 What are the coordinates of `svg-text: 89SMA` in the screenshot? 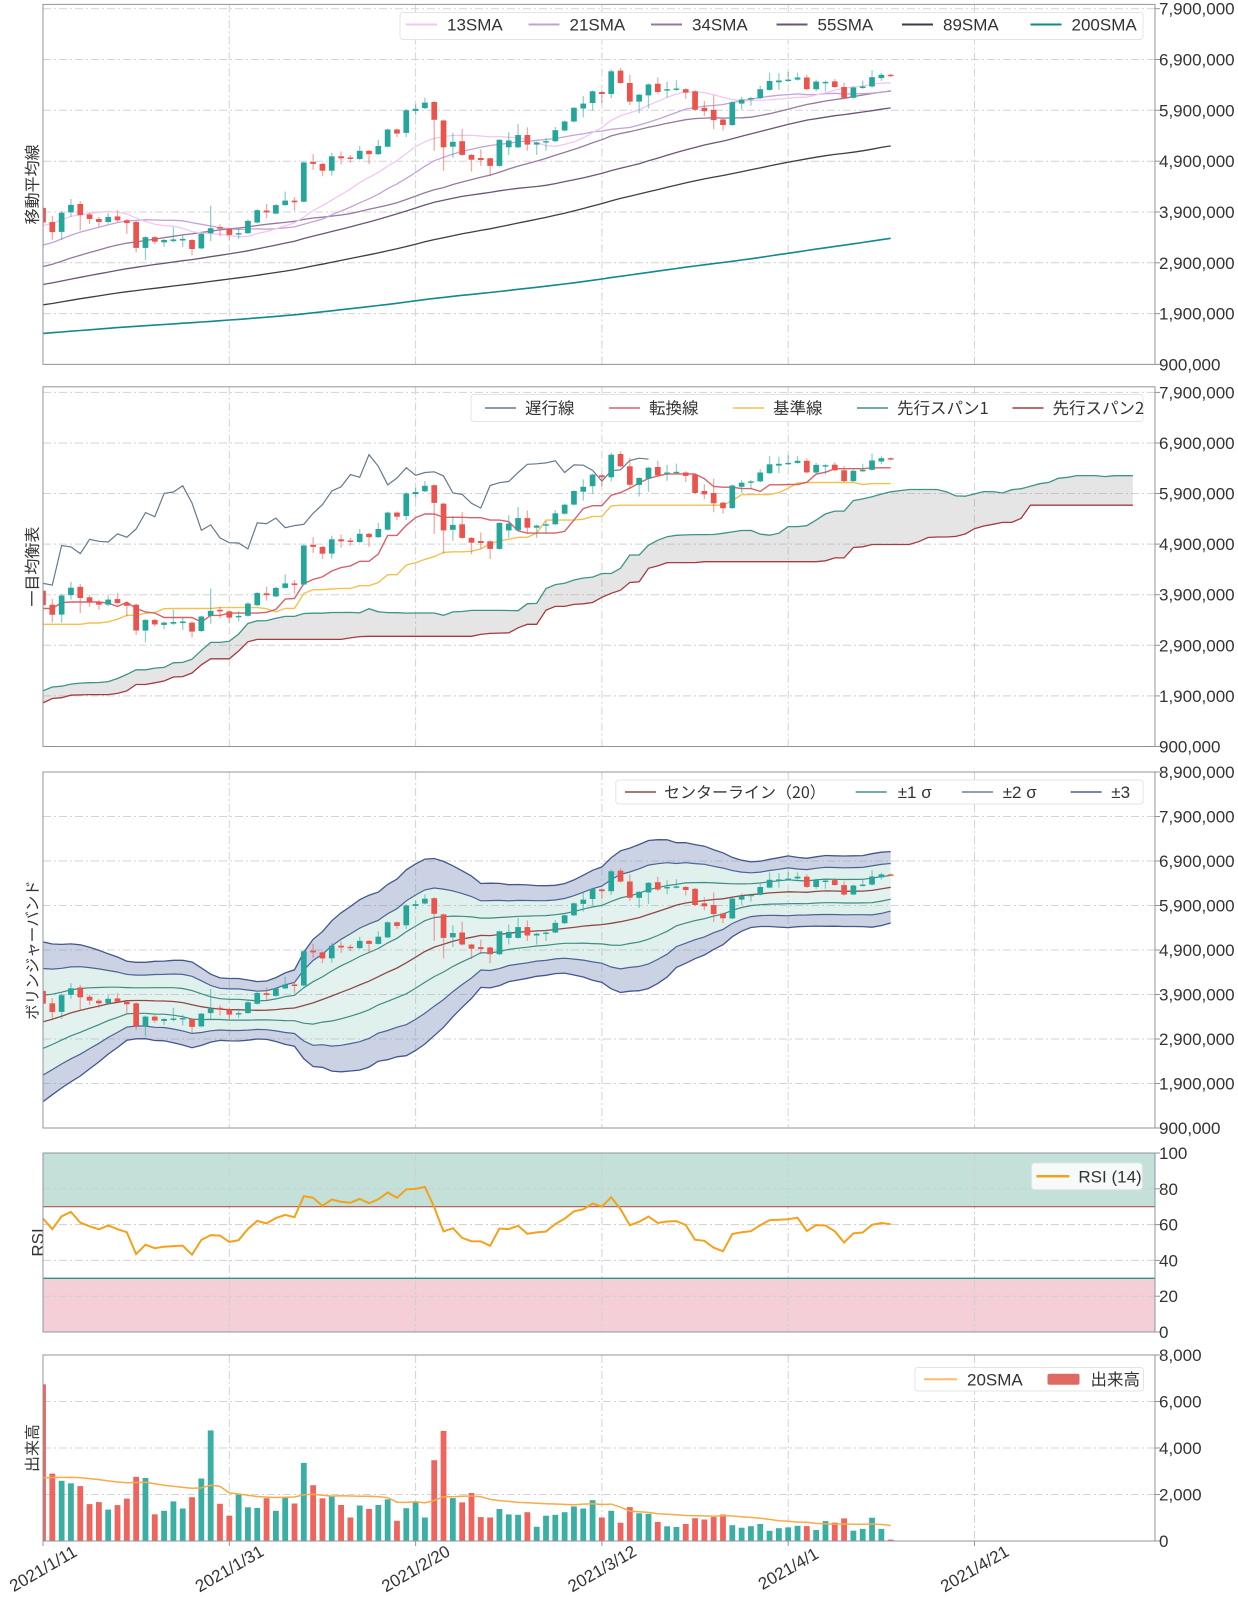 It's located at (971, 25).